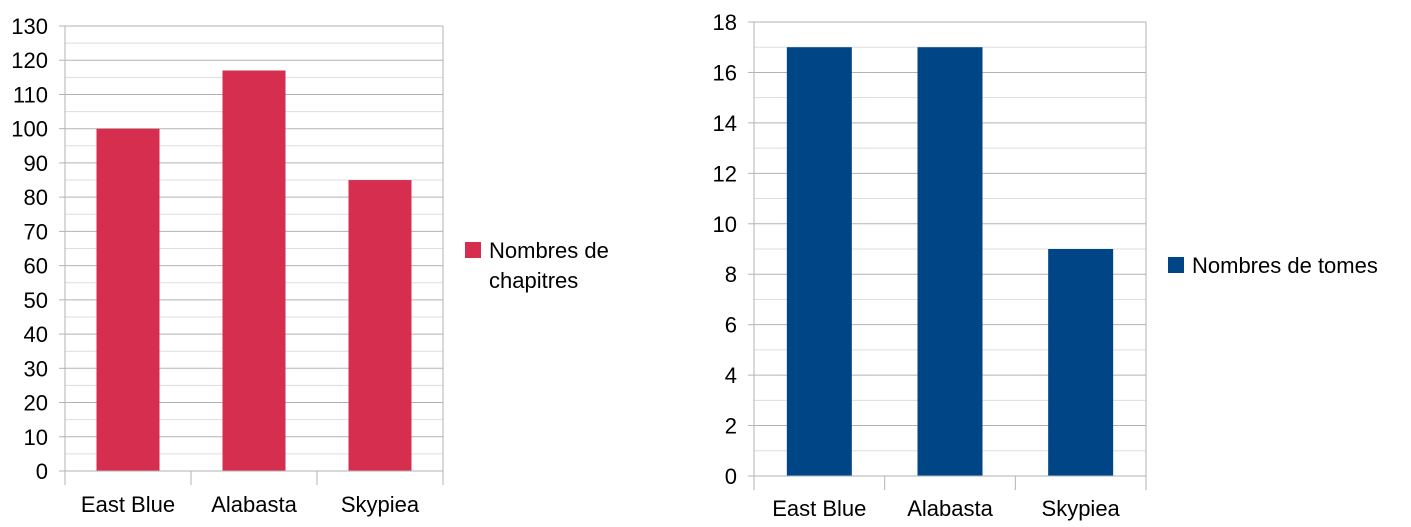  I want to click on y-tick-label: 20, so click(36, 403).